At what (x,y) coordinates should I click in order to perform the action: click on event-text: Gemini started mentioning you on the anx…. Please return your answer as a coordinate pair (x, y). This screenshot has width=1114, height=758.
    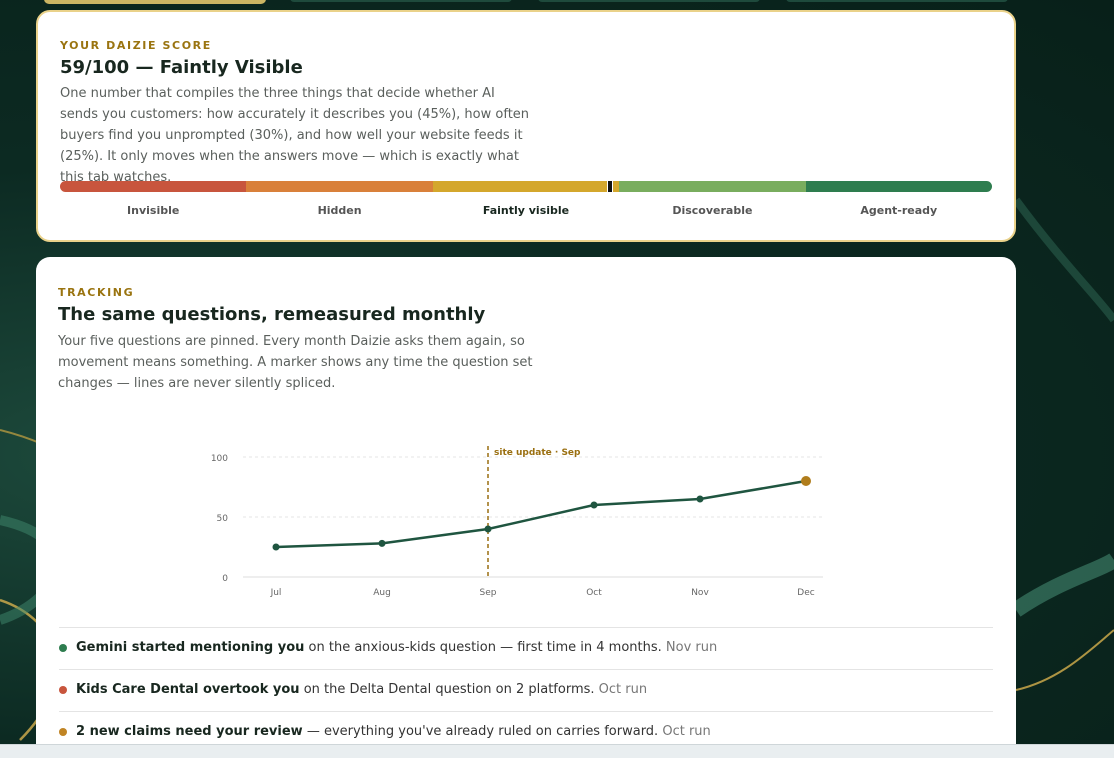
    Looking at the image, I should click on (396, 647).